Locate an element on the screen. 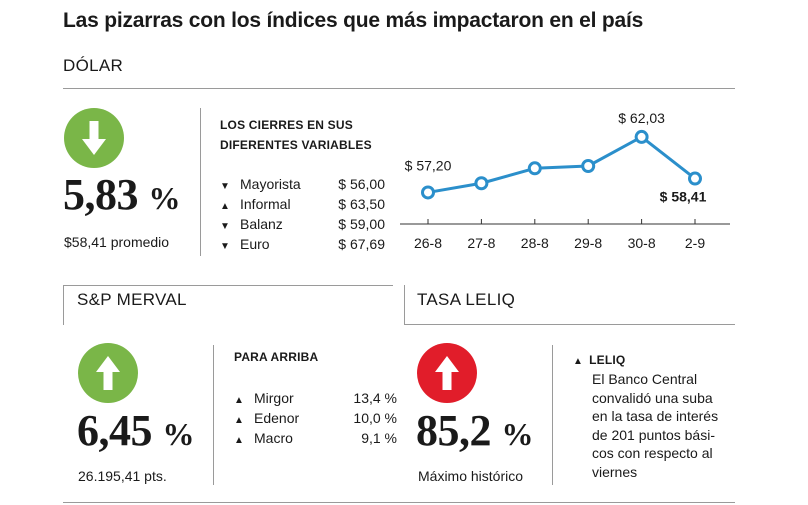 The width and height of the screenshot is (808, 505). list-item: ▼ Euro $ 67,69 is located at coordinates (302, 244).